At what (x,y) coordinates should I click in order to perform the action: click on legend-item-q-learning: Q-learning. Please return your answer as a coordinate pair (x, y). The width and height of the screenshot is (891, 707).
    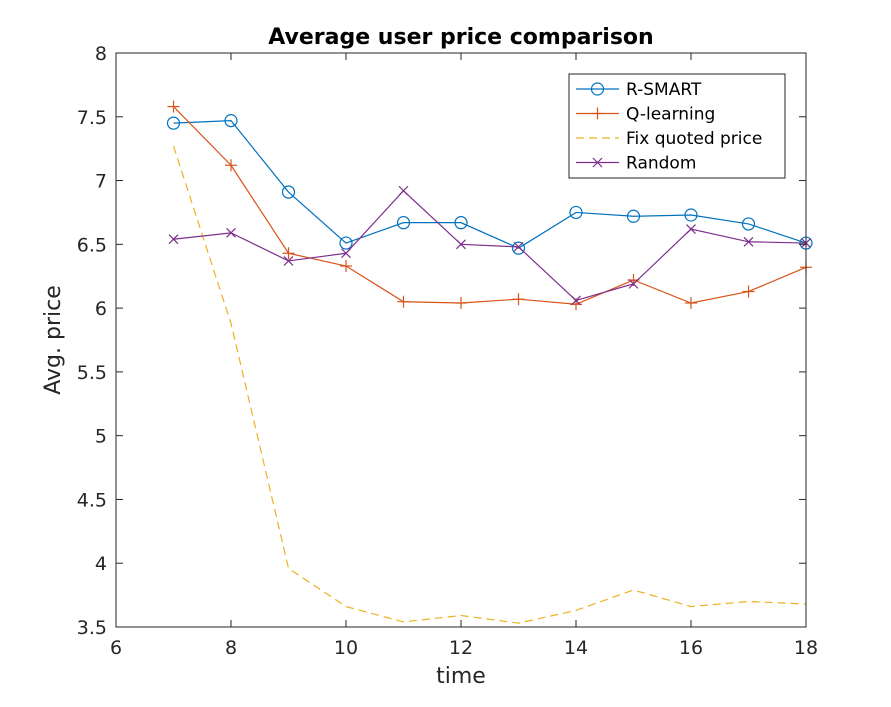
    Looking at the image, I should click on (645, 115).